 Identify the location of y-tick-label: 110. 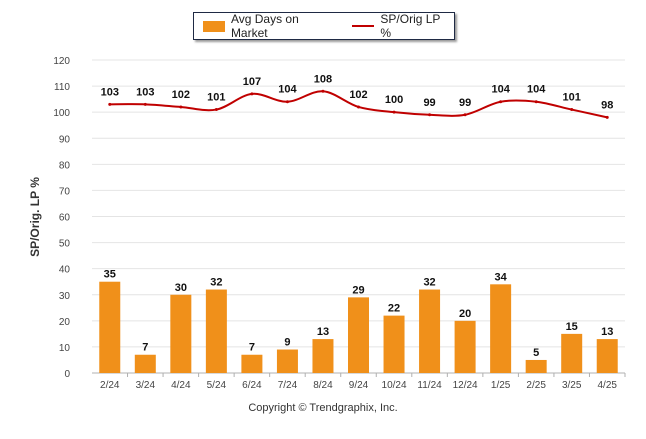
(62, 87).